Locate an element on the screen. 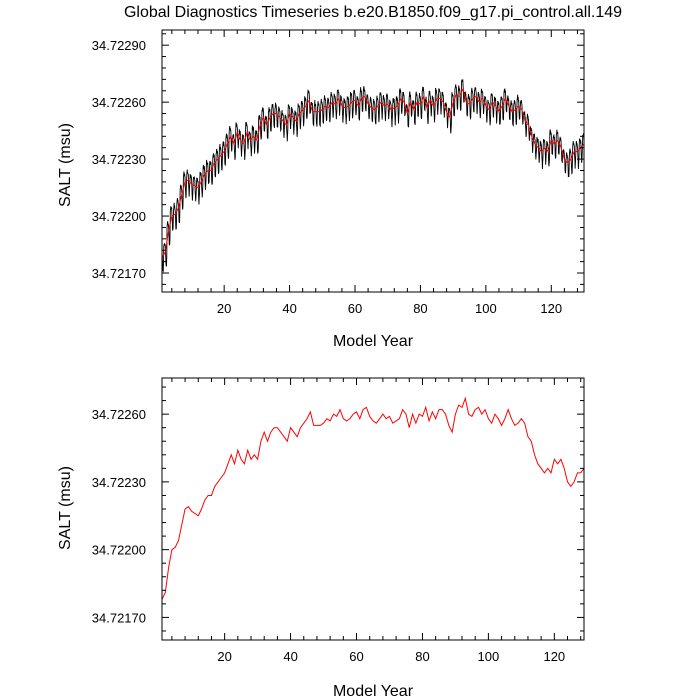 The height and width of the screenshot is (700, 700). bottom-x-axis-label: Model Year is located at coordinates (373, 691).